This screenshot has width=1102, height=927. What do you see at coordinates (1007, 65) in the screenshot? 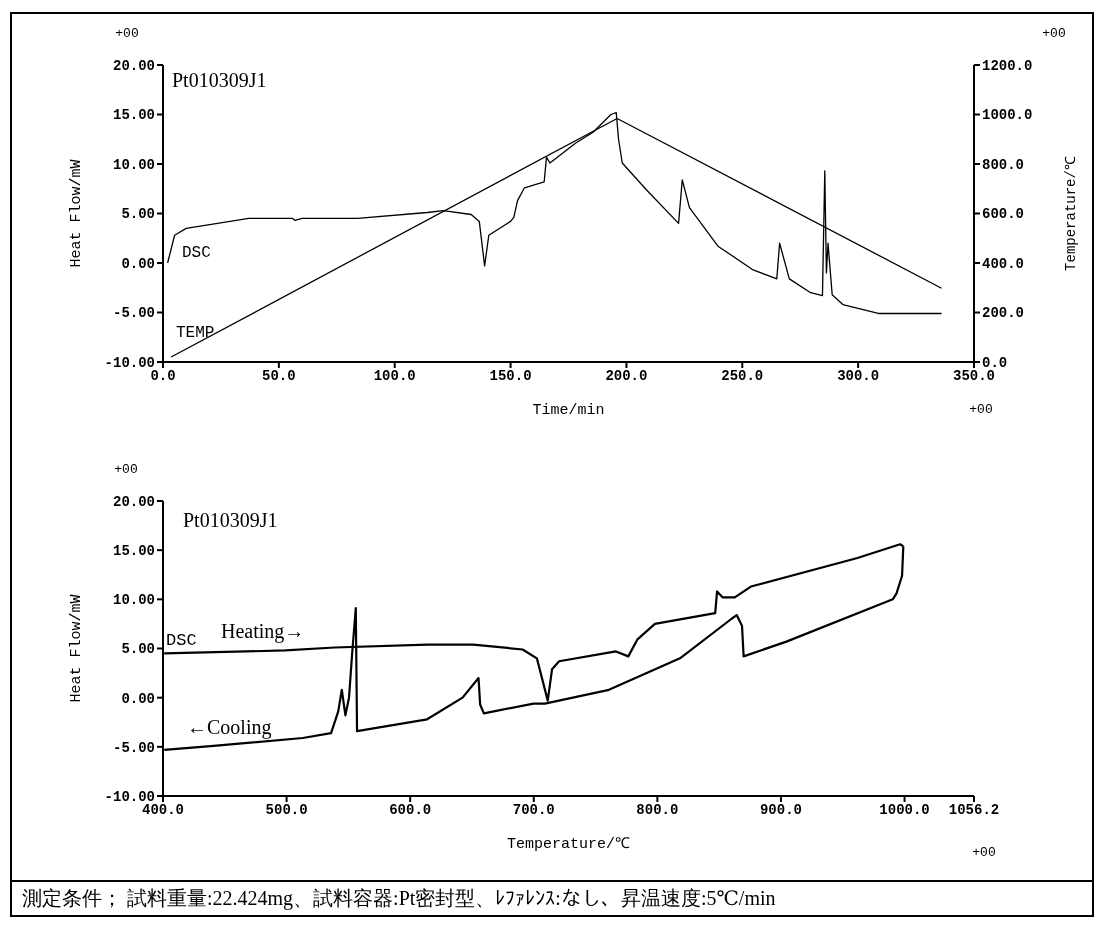
I see `y2-tick-label: 1200.0` at bounding box center [1007, 65].